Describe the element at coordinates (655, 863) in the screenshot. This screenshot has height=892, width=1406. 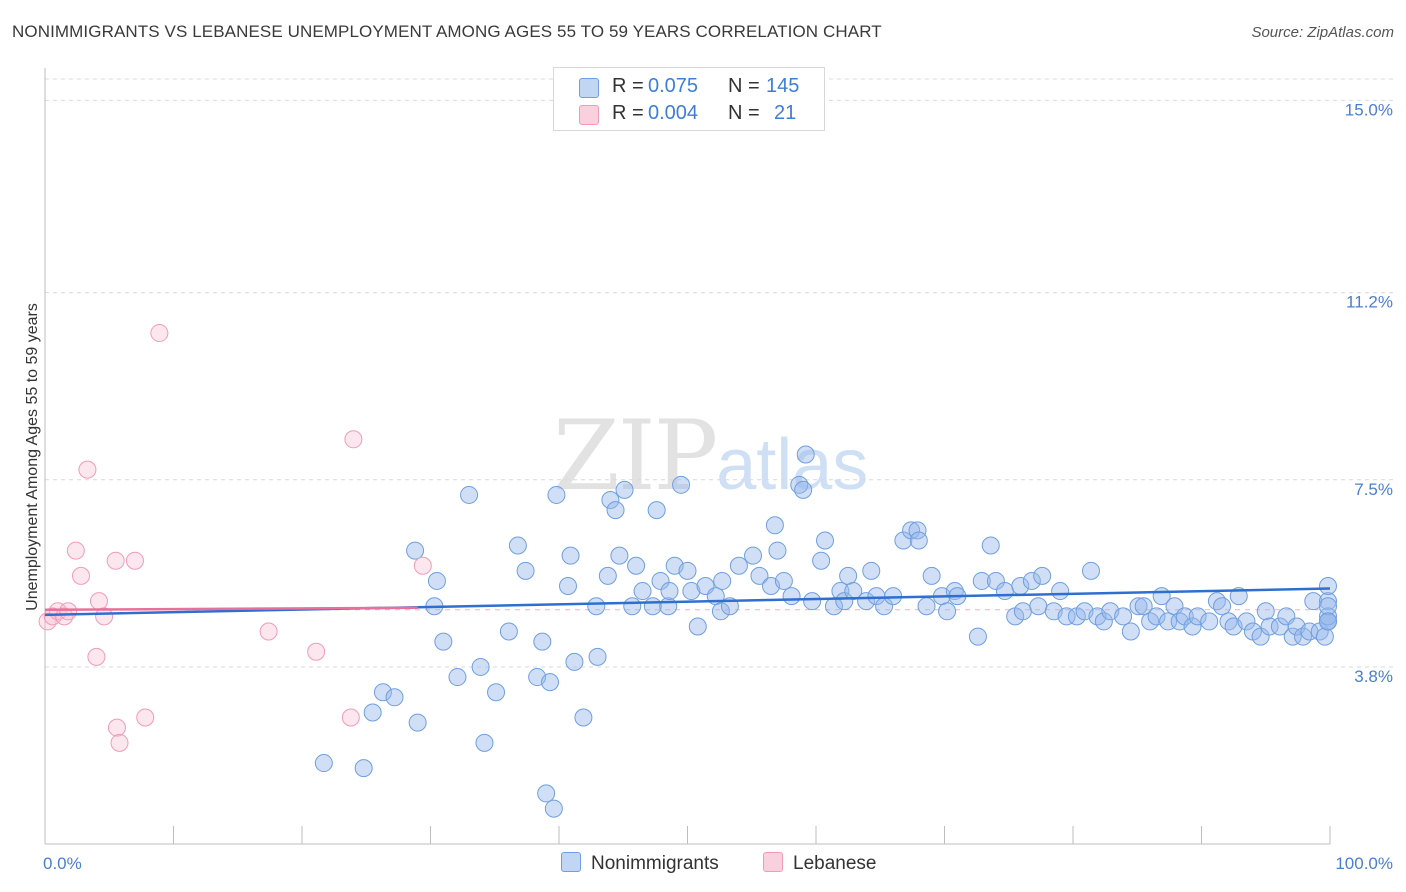
I see `legend-label-nonimmigrants: Nonimmigrants` at that location.